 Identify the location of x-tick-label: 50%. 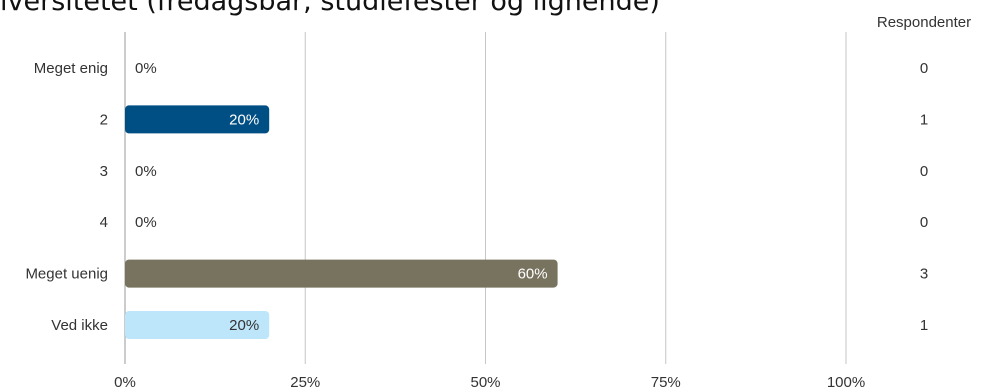
(485, 381).